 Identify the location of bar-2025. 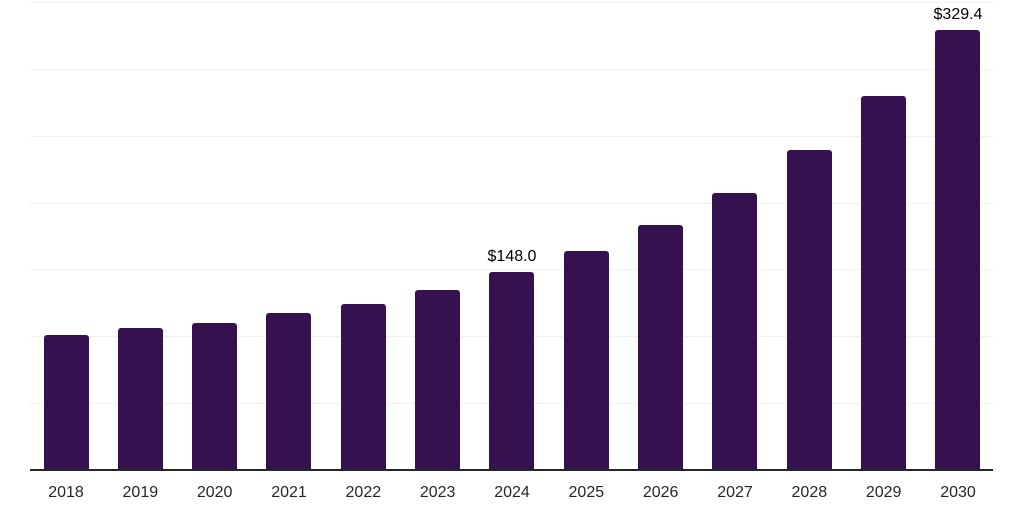
(586, 360).